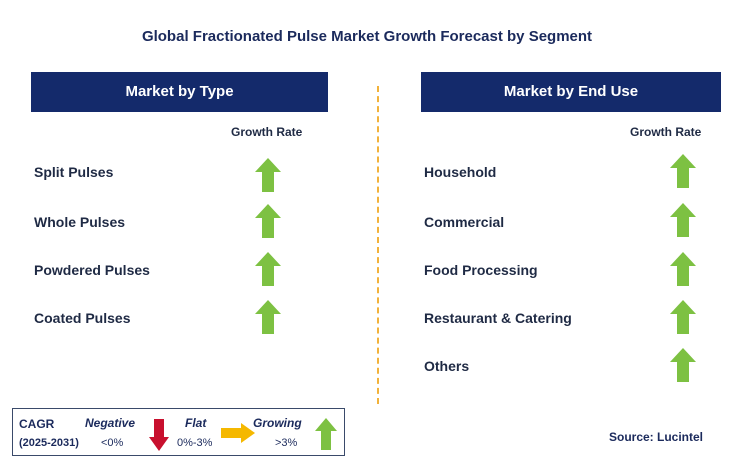 The width and height of the screenshot is (734, 467). Describe the element at coordinates (37, 424) in the screenshot. I see `legend-cagr-label: CAGR` at that location.